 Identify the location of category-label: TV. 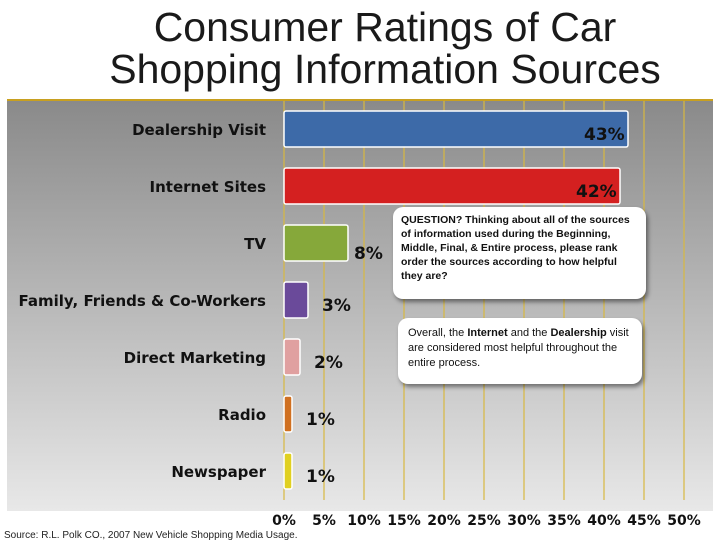
(255, 244).